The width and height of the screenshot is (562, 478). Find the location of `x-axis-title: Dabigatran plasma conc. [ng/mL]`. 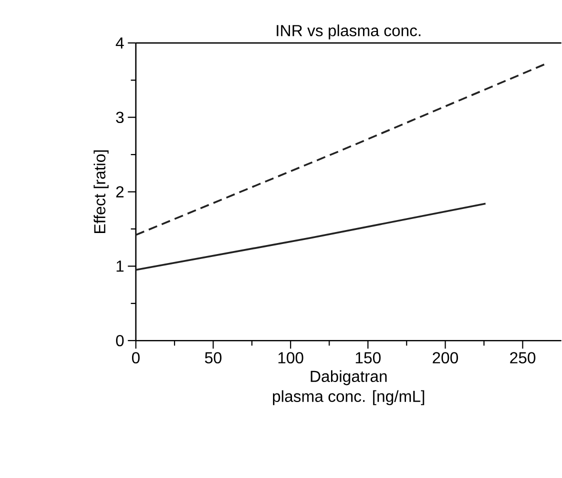

x-axis-title: Dabigatran plasma conc. [ng/mL] is located at coordinates (348, 387).